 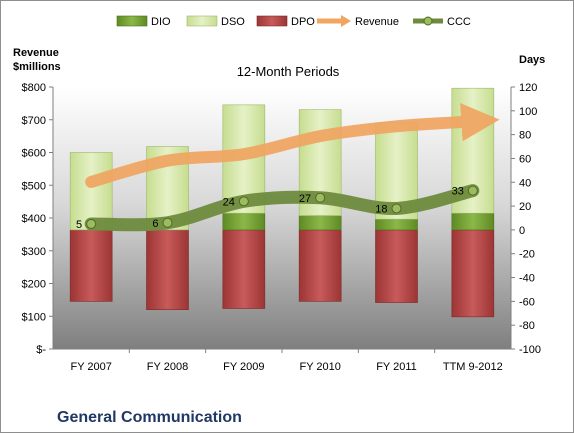 What do you see at coordinates (34, 121) in the screenshot?
I see `left-tick-label: $700` at bounding box center [34, 121].